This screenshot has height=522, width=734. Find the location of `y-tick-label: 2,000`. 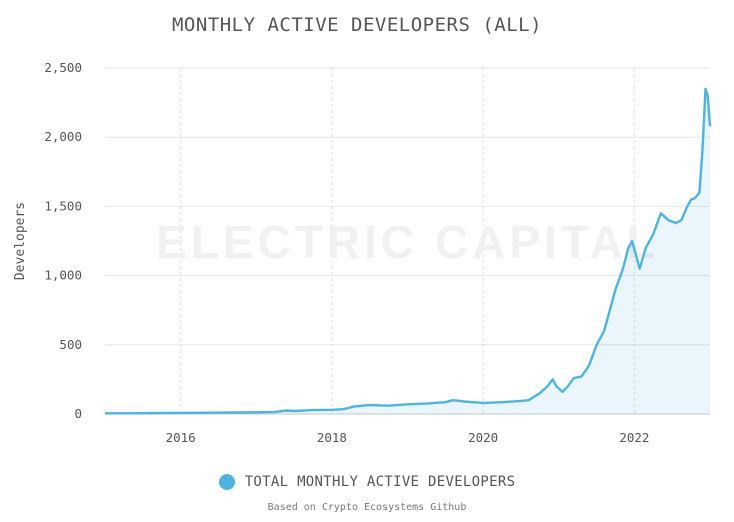

y-tick-label: 2,000 is located at coordinates (63, 136).